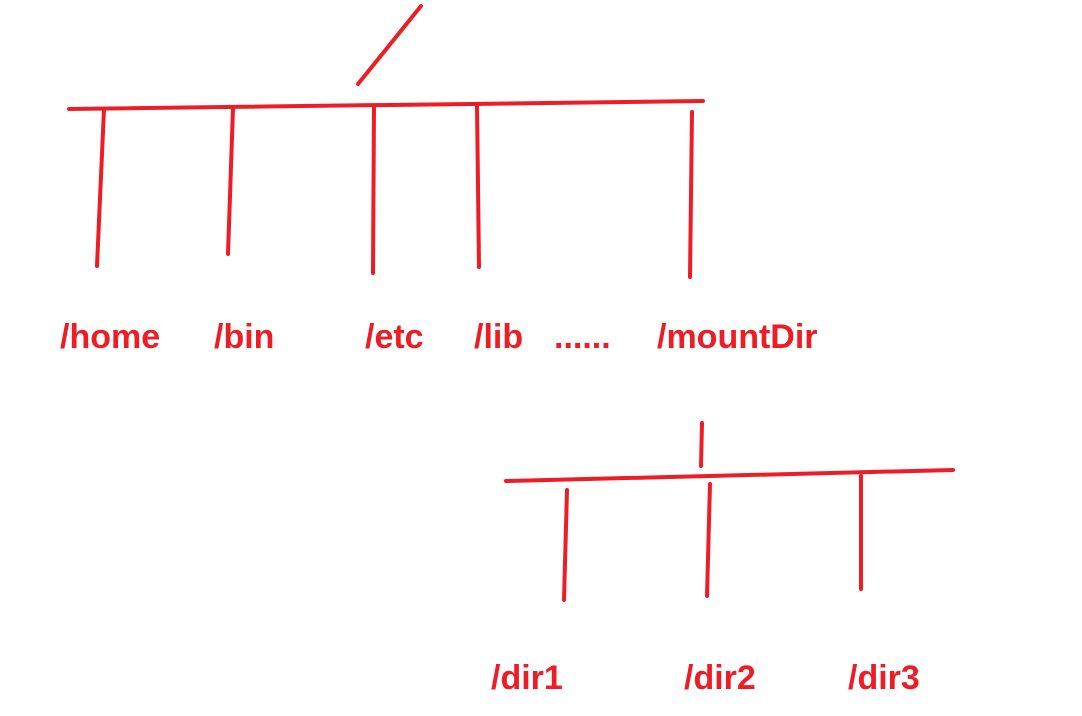 This screenshot has width=1082, height=716. Describe the element at coordinates (737, 337) in the screenshot. I see `dir-label-mountdir: /mountDir` at that location.